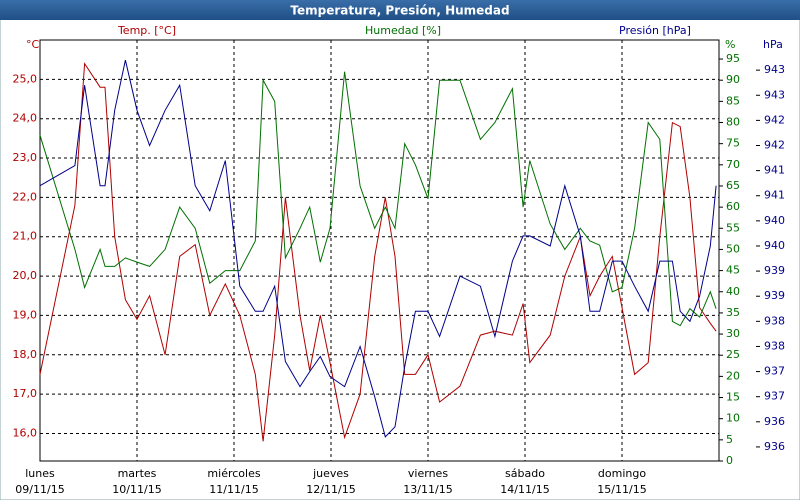 The width and height of the screenshot is (800, 504). What do you see at coordinates (733, 227) in the screenshot?
I see `y2-tick-label: 55` at bounding box center [733, 227].